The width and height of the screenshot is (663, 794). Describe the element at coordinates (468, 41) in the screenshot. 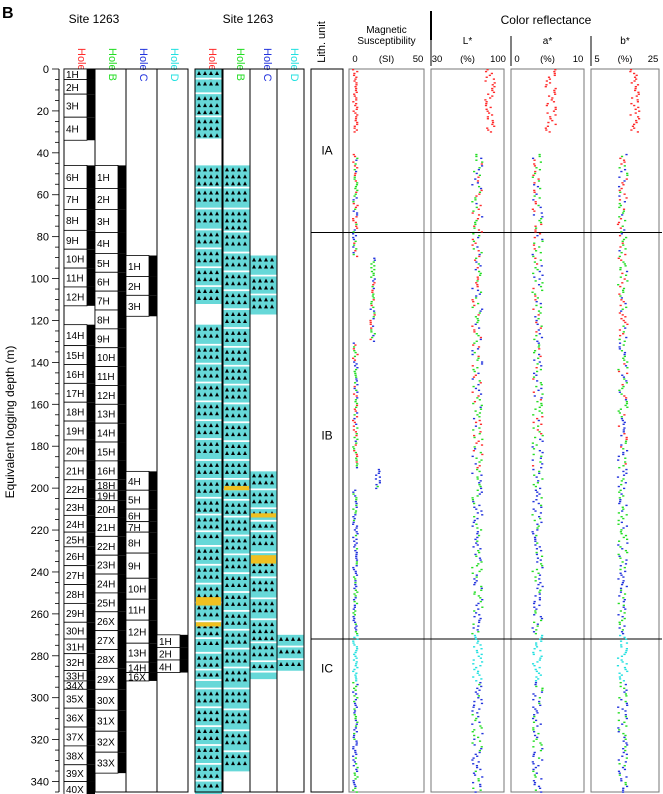

I see `data-panel-title: L*` at that location.